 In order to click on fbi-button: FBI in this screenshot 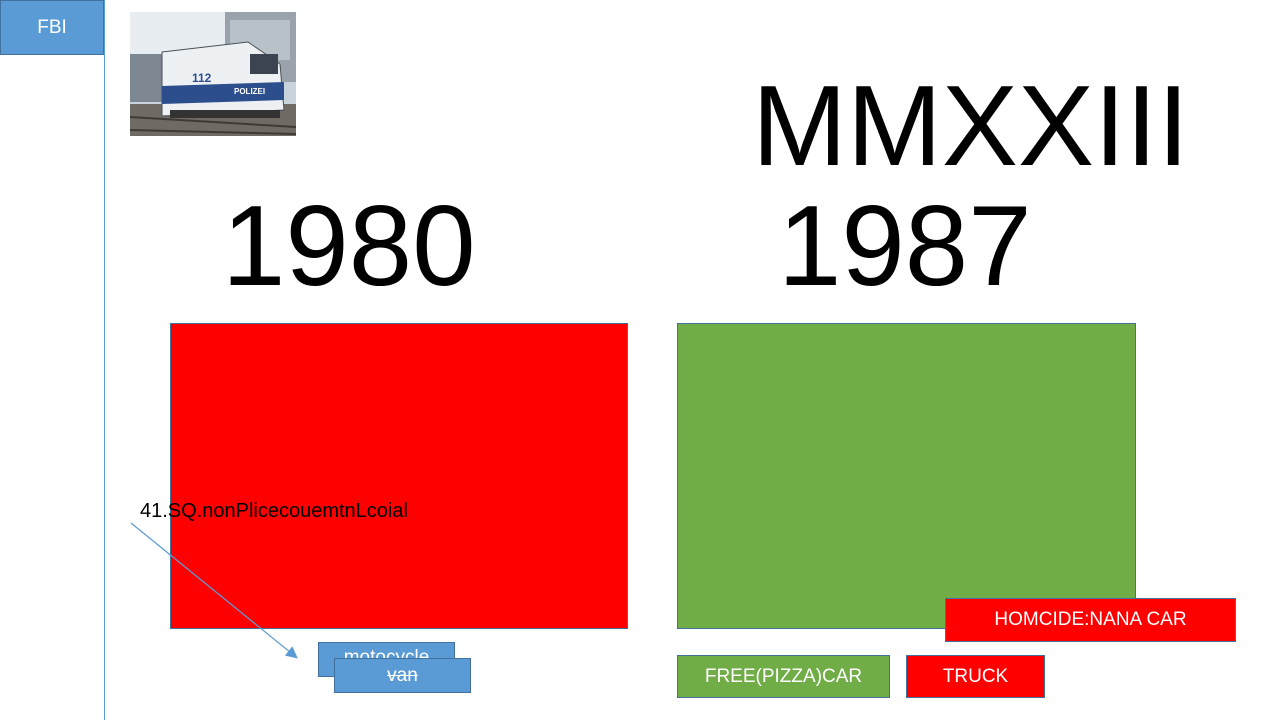, I will do `click(52, 27)`.